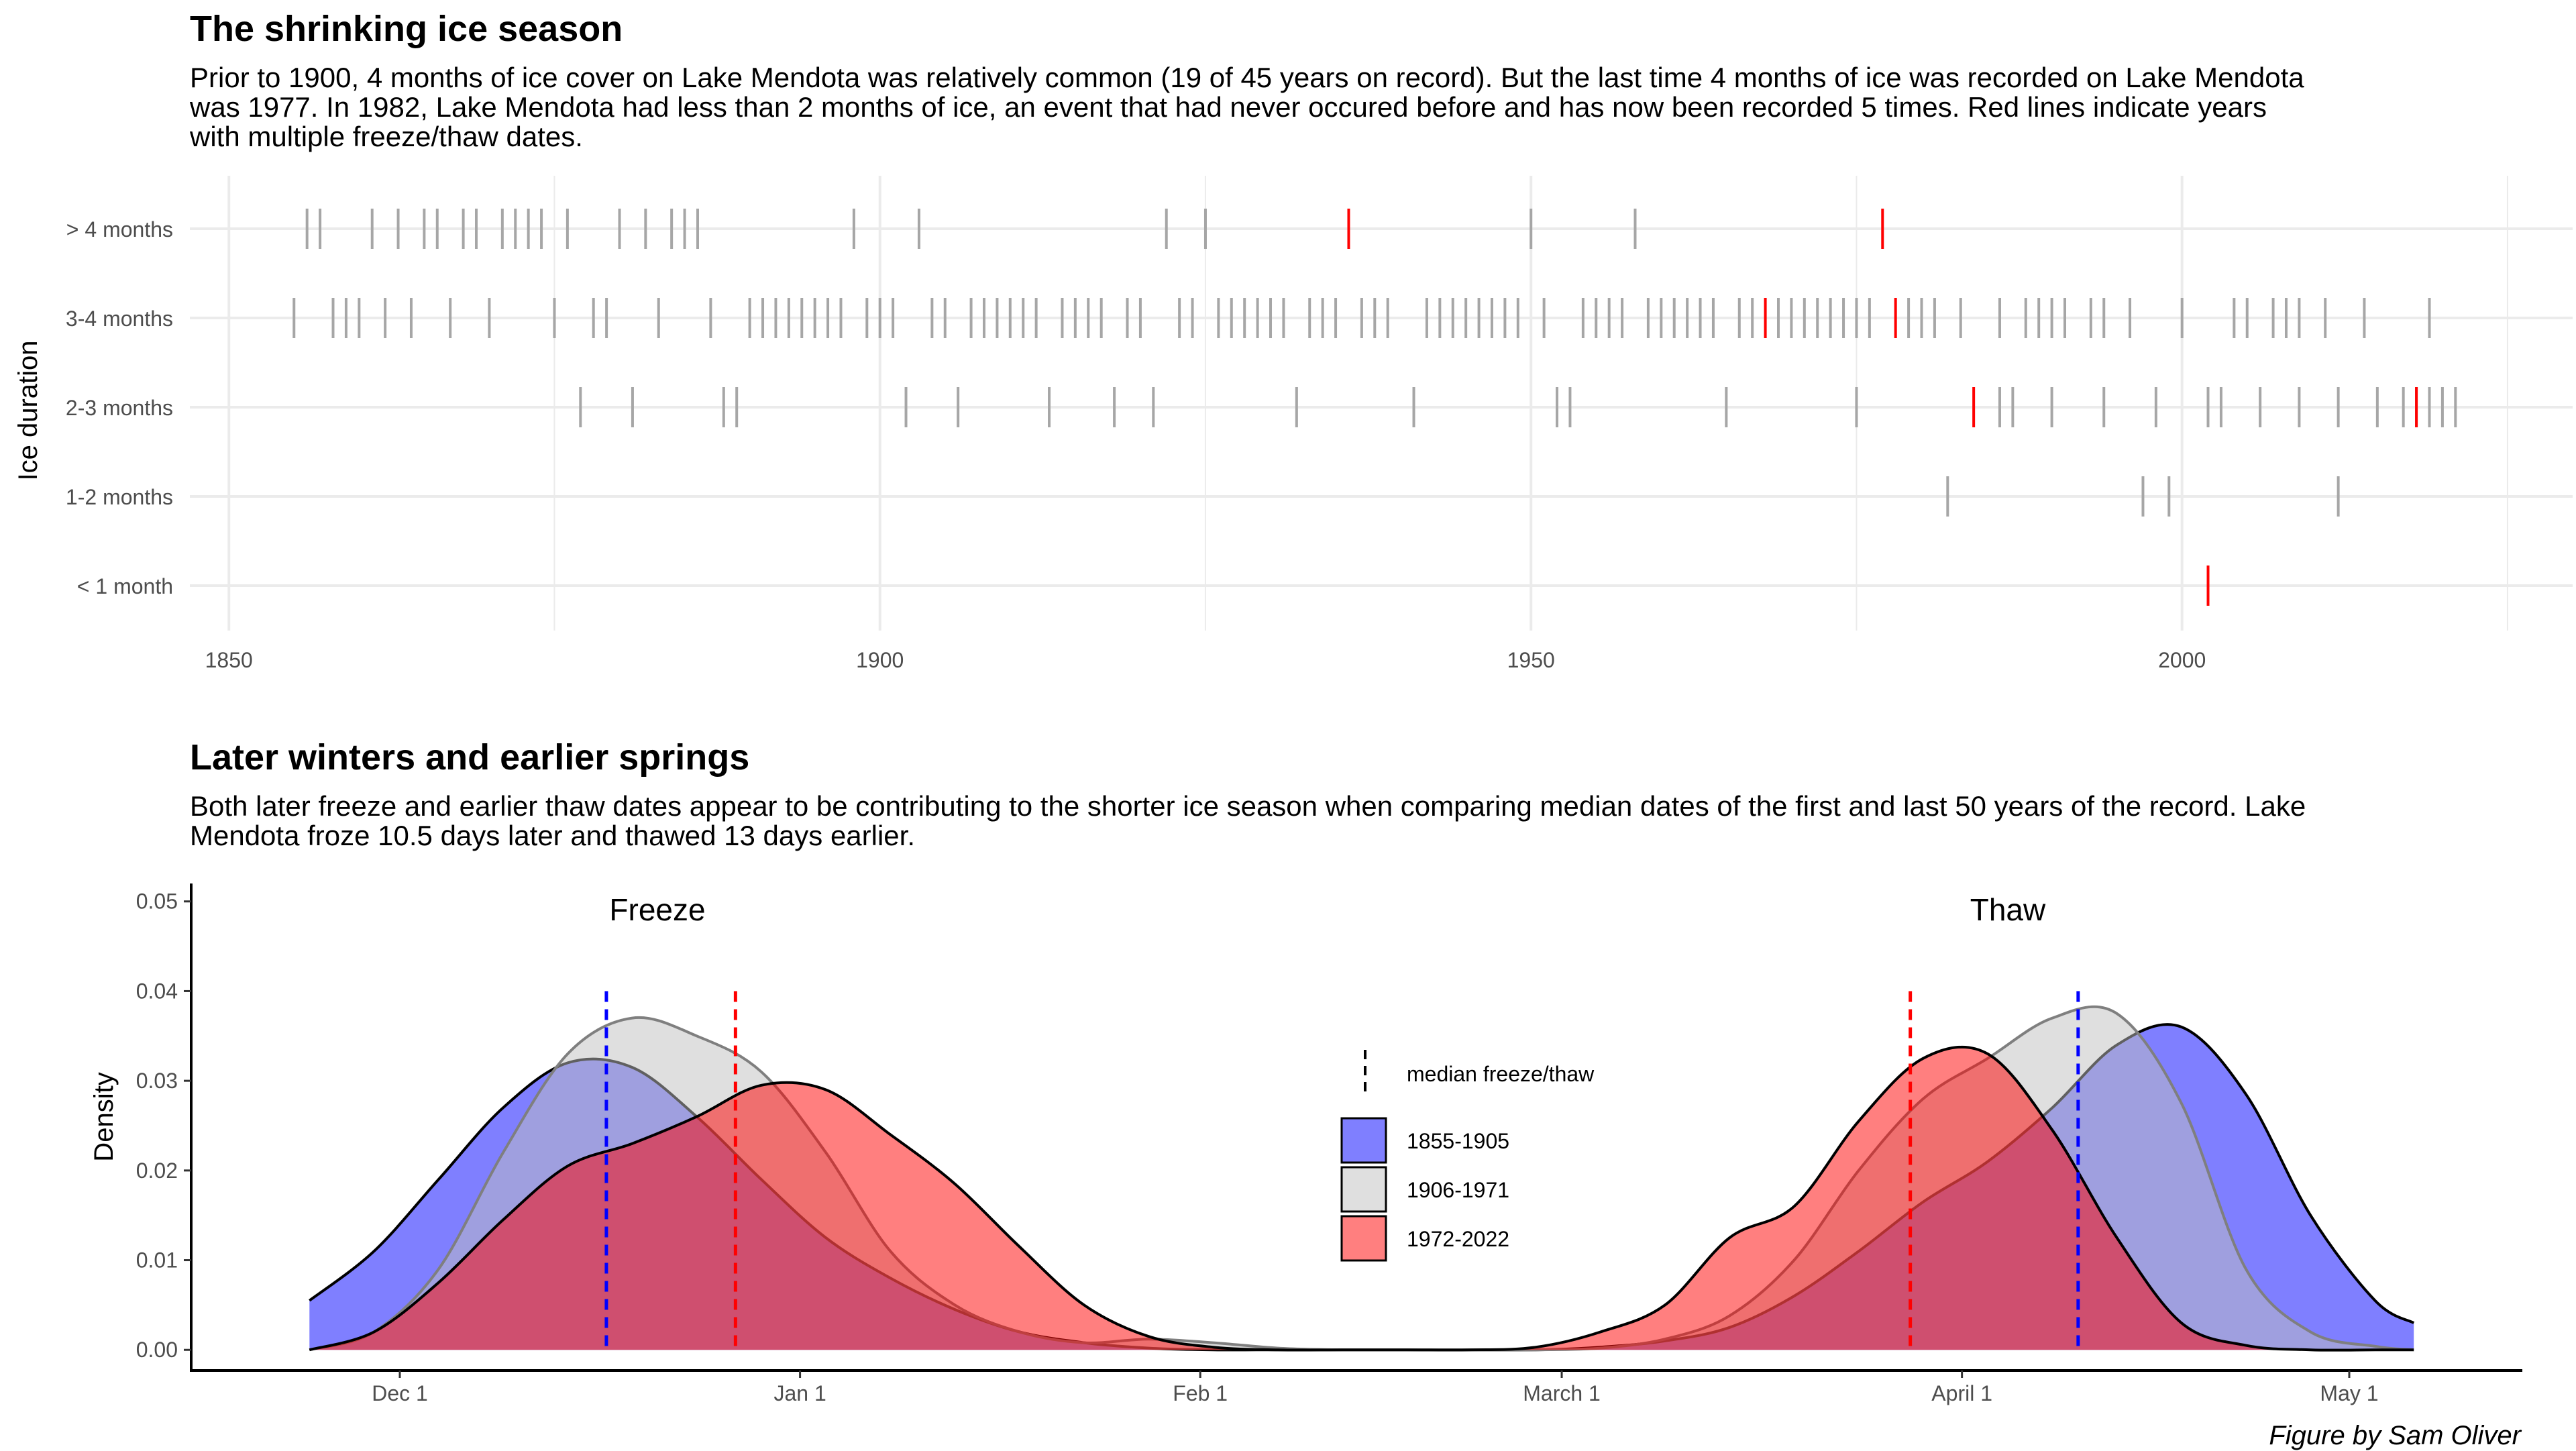 The width and height of the screenshot is (2576, 1451). What do you see at coordinates (1531, 660) in the screenshot?
I see `x-tick-label: 1950` at bounding box center [1531, 660].